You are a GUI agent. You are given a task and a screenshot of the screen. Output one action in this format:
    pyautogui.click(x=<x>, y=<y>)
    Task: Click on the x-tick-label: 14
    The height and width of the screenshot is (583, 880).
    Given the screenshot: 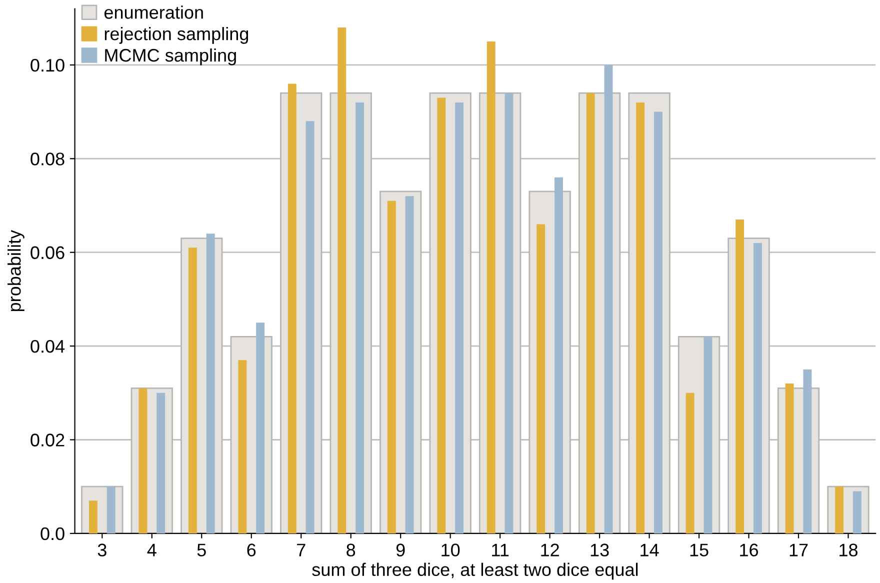 What is the action you would take?
    pyautogui.click(x=649, y=550)
    